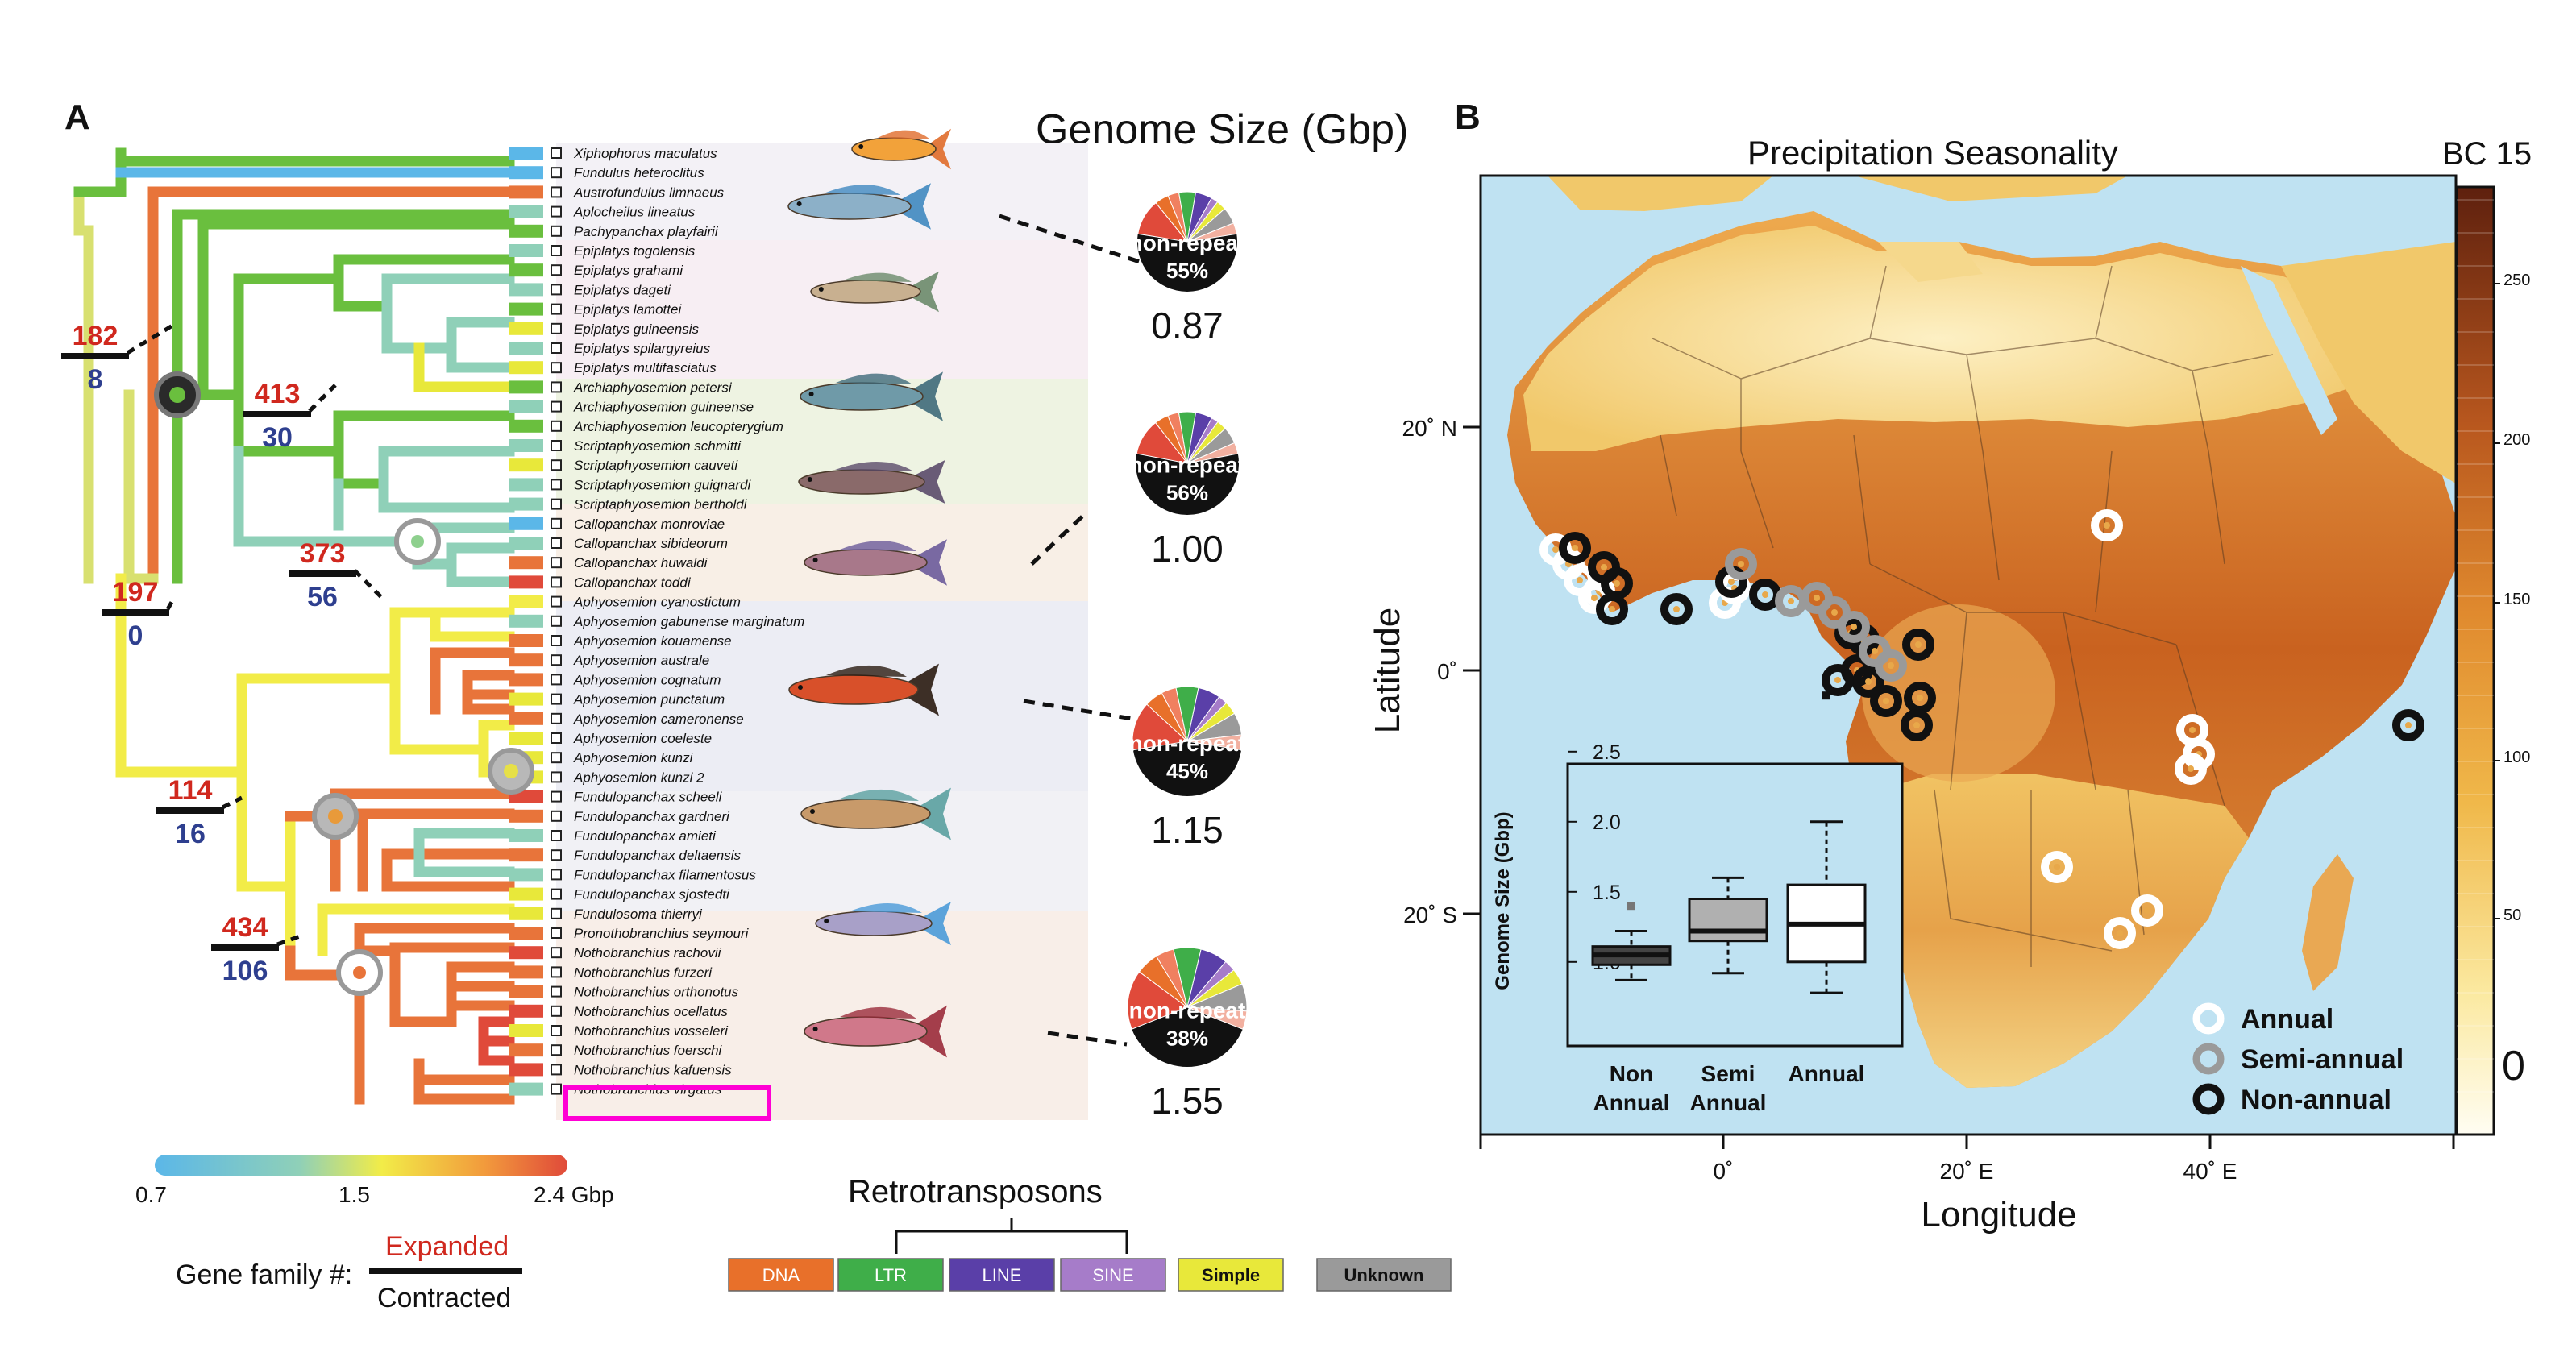 This screenshot has height=1365, width=2576. I want to click on pie-percent: 55%, so click(1187, 271).